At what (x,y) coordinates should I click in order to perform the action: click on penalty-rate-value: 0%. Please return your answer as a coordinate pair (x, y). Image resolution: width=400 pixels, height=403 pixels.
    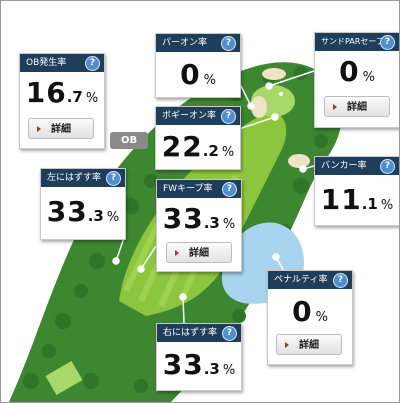
    Looking at the image, I should click on (310, 311).